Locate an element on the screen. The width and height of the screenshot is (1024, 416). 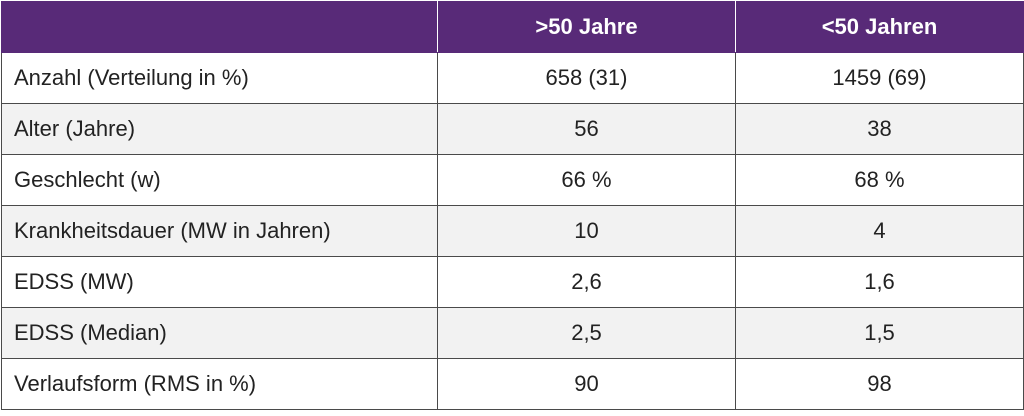
header-cell: >50 Jahre is located at coordinates (586, 27).